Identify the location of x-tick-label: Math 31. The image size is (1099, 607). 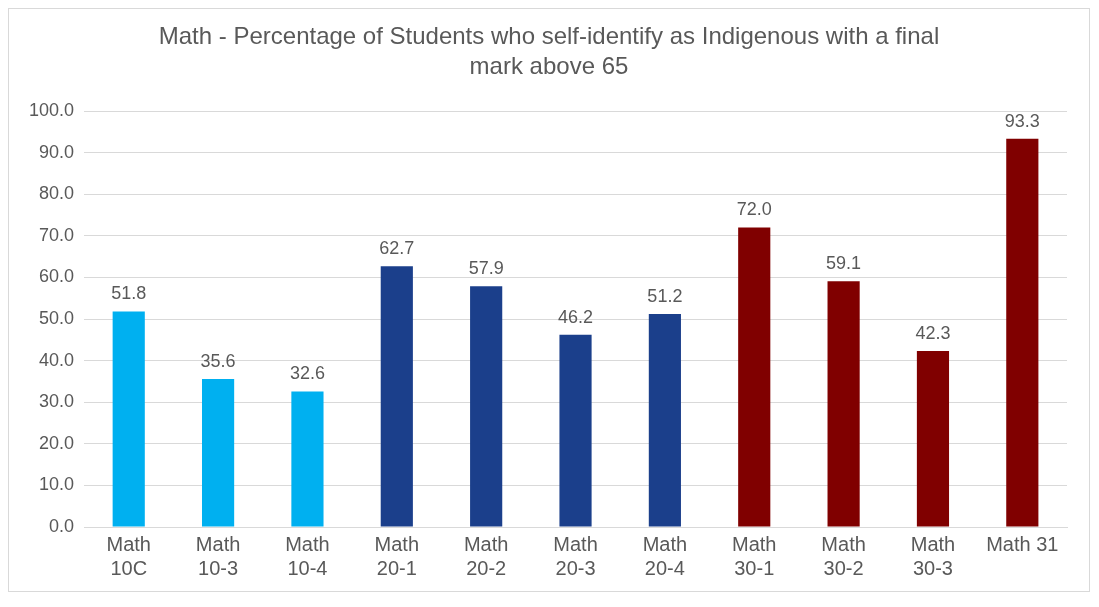
(1022, 543).